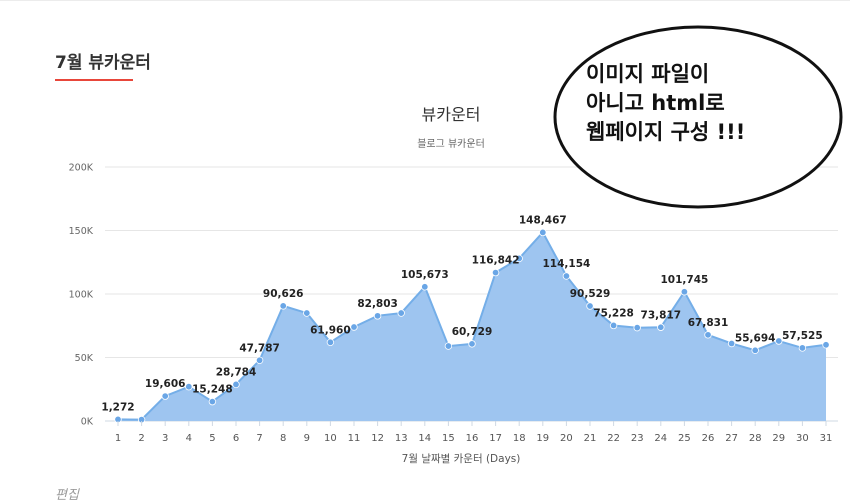 This screenshot has width=850, height=503. Describe the element at coordinates (118, 438) in the screenshot. I see `x-tick-label: 1` at that location.